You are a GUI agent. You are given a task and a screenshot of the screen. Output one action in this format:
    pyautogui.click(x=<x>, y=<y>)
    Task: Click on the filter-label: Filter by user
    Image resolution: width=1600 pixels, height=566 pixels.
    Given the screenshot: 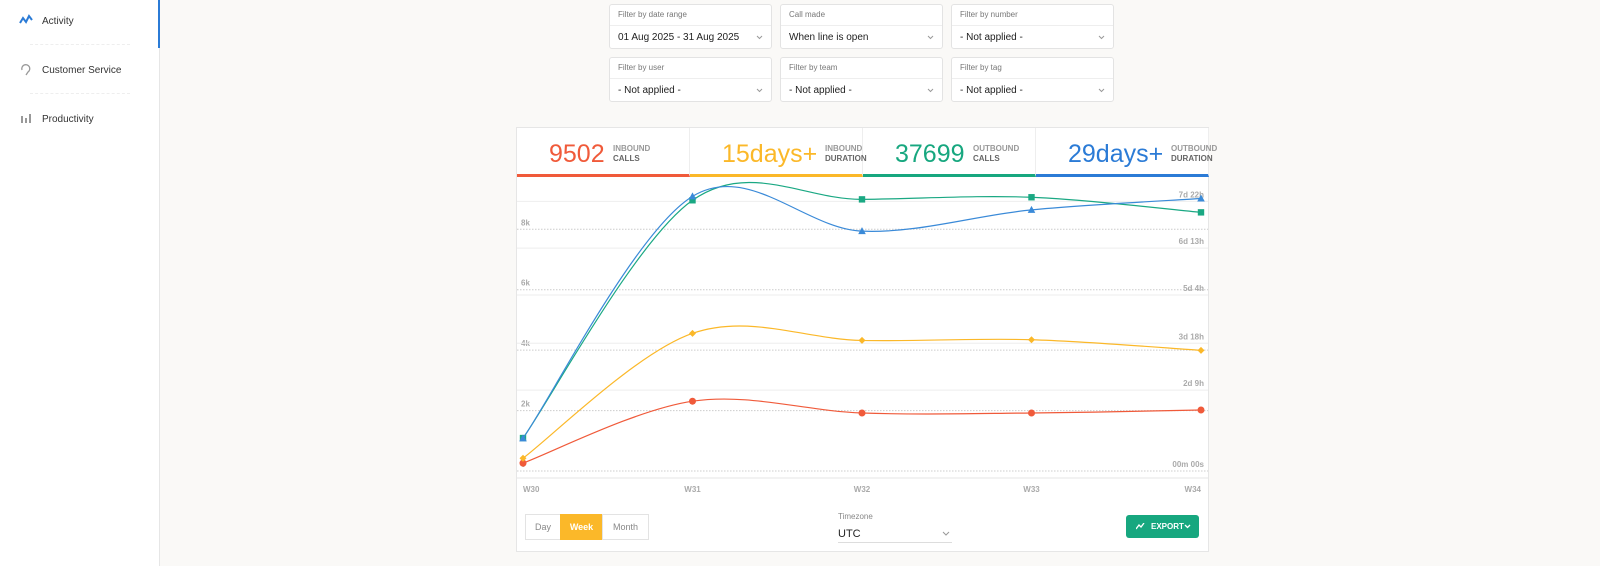 What is the action you would take?
    pyautogui.click(x=641, y=67)
    